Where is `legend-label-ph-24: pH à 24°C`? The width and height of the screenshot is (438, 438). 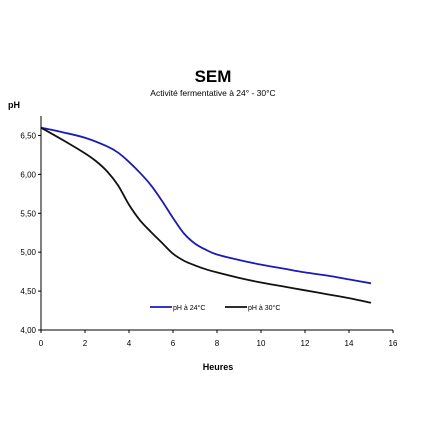 legend-label-ph-24: pH à 24°C is located at coordinates (189, 308).